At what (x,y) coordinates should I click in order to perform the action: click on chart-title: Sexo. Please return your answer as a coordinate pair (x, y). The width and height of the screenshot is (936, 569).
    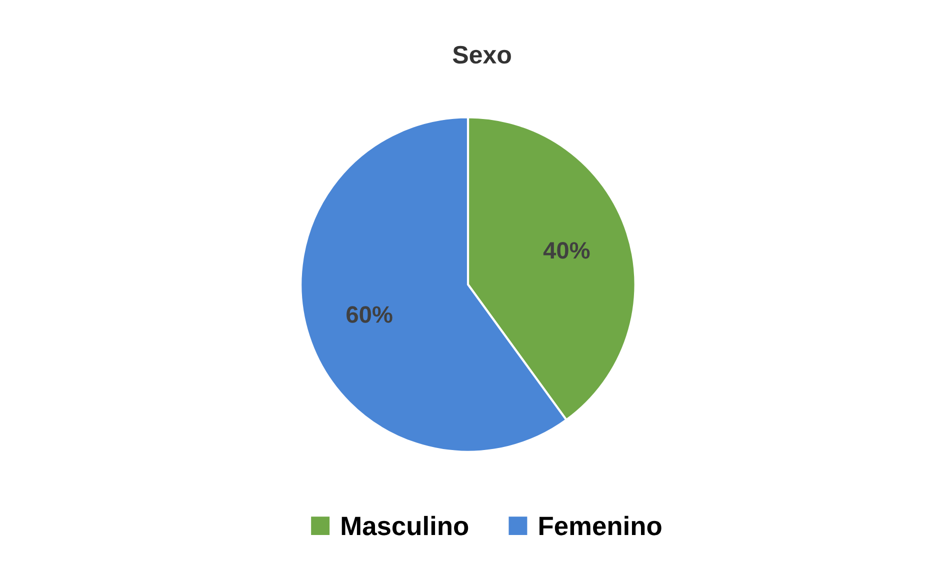
    Looking at the image, I should click on (481, 55).